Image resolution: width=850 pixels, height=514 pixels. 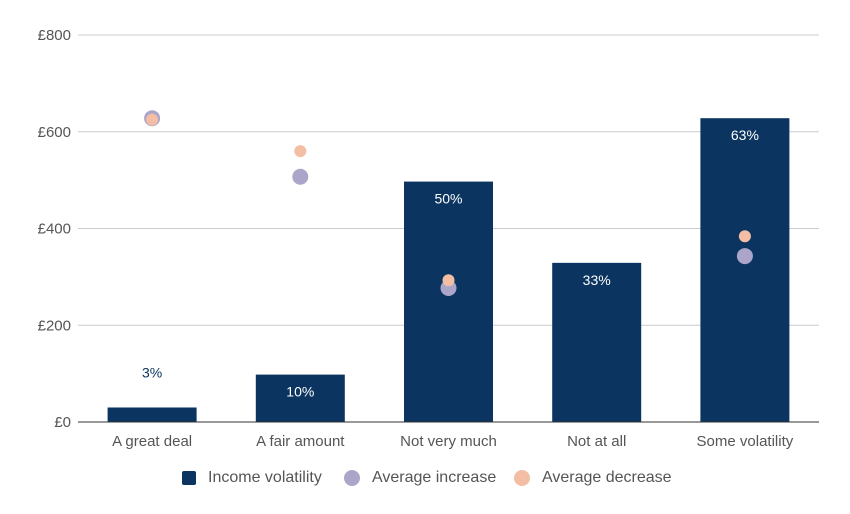 I want to click on legend-swatch-income-volatility, so click(x=189, y=478).